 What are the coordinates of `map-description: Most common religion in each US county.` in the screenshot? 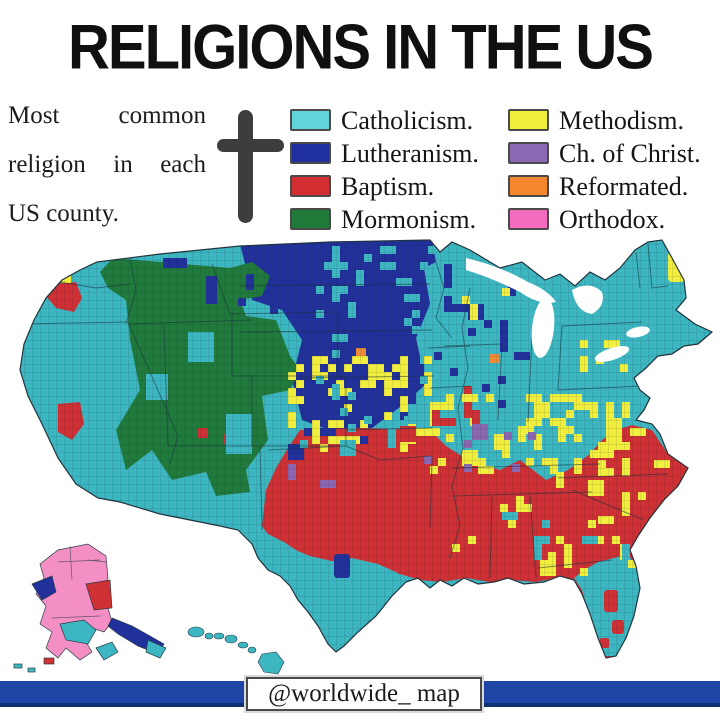 It's located at (107, 172).